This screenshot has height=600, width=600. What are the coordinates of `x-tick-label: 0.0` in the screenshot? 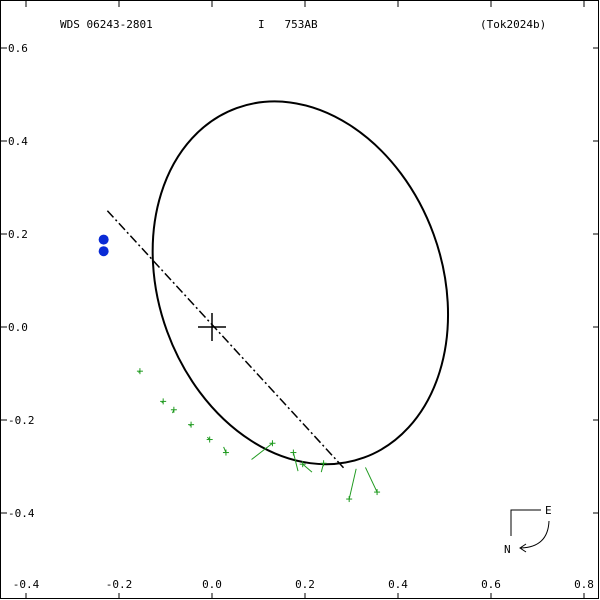 It's located at (212, 584).